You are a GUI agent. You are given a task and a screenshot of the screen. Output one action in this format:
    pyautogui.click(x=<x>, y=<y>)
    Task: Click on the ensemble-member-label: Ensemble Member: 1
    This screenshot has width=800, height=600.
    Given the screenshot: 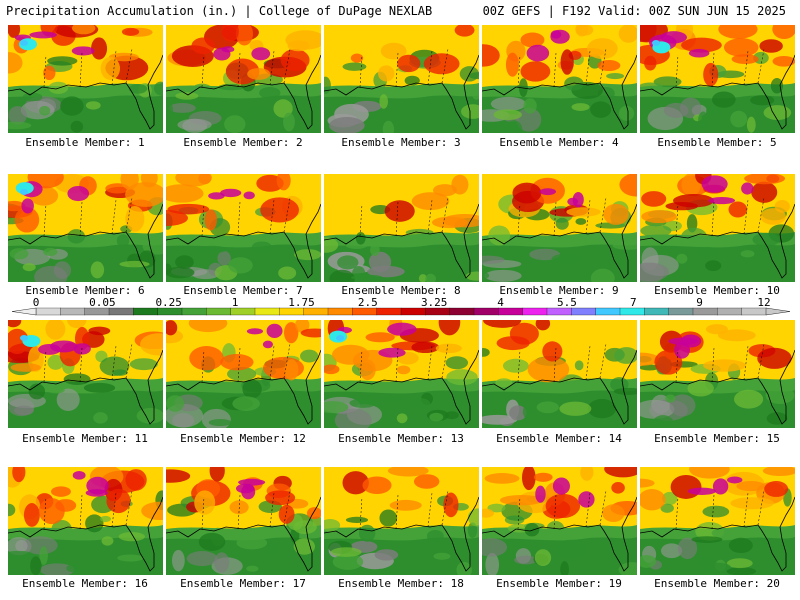 What is the action you would take?
    pyautogui.click(x=85, y=142)
    